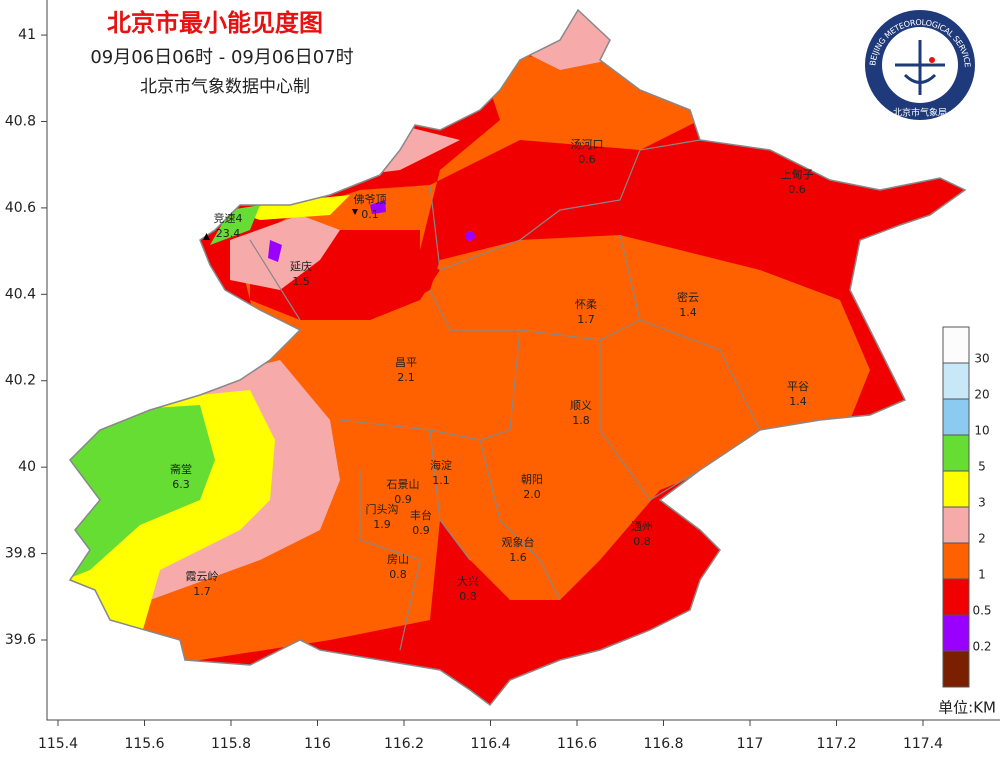 Image resolution: width=1000 pixels, height=760 pixels. What do you see at coordinates (982, 503) in the screenshot?
I see `legend-label: 3` at bounding box center [982, 503].